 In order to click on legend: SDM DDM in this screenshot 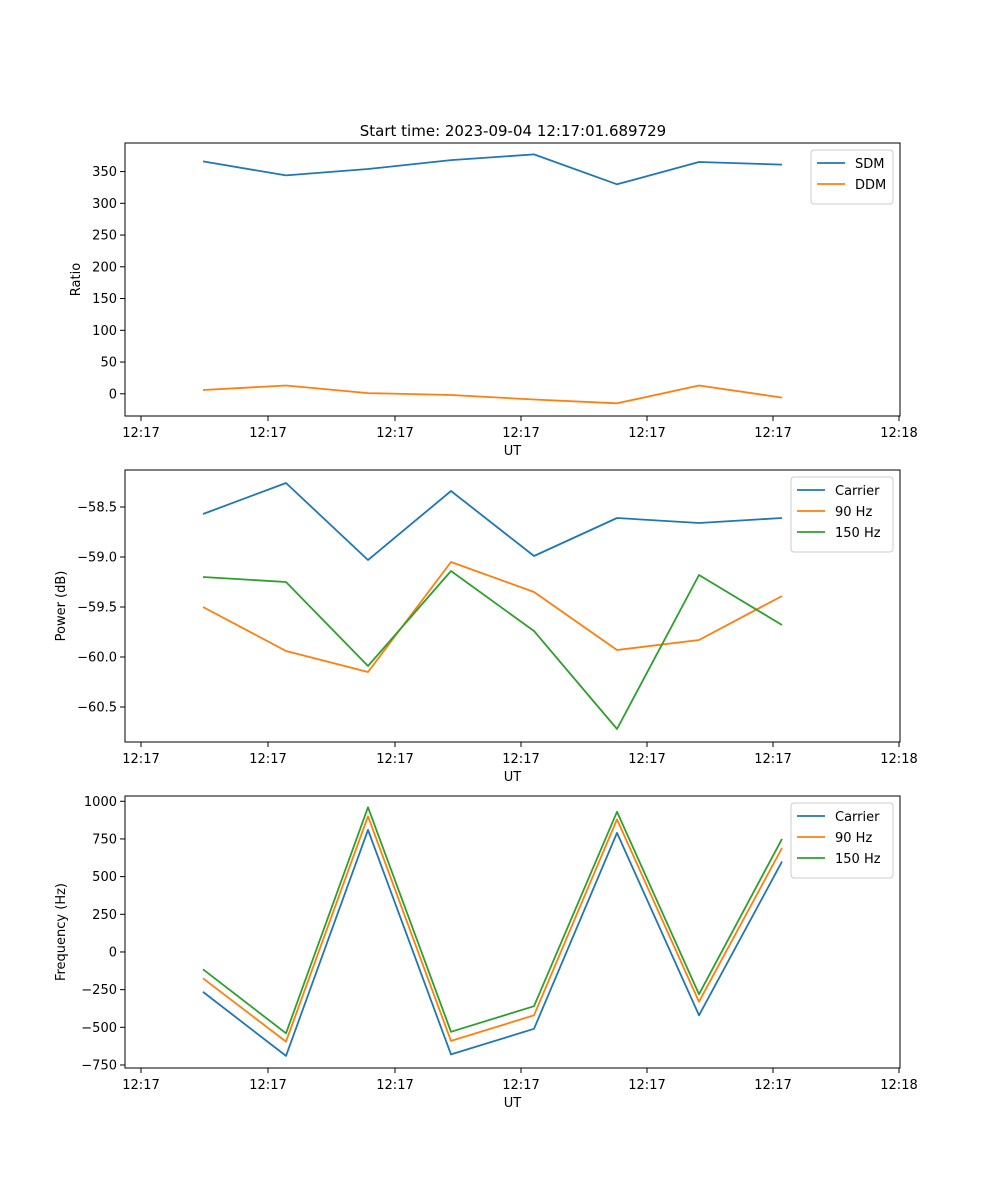, I will do `click(852, 177)`.